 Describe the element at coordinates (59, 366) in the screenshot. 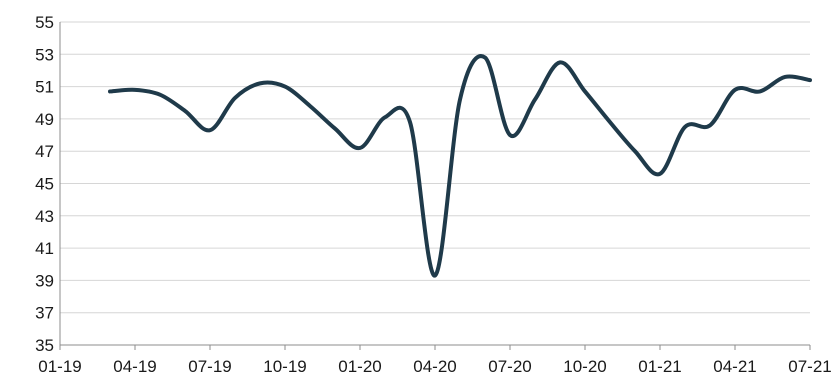

I see `x-tick-label-01-19: 01-19` at that location.